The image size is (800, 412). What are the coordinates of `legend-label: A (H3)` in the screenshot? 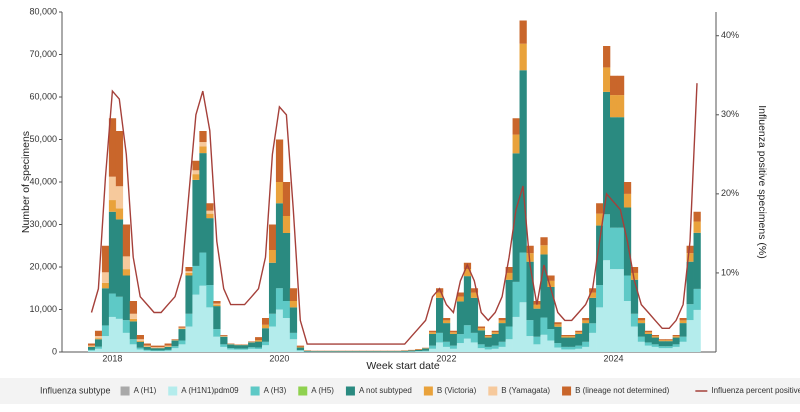 It's located at (275, 390).